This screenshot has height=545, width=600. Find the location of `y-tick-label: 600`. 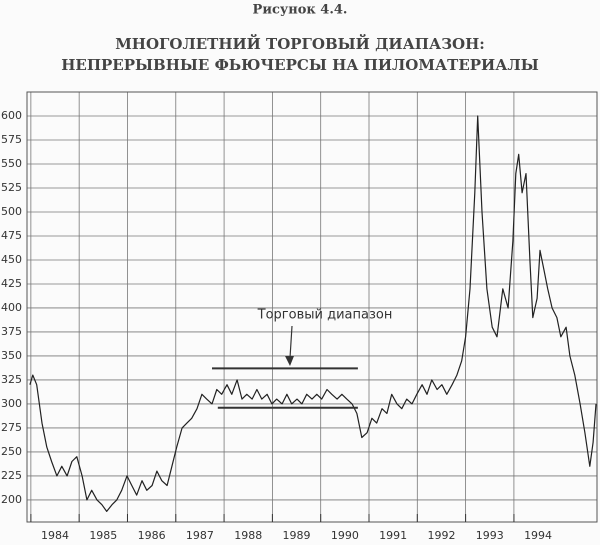

y-tick-label: 600 is located at coordinates (11, 115).